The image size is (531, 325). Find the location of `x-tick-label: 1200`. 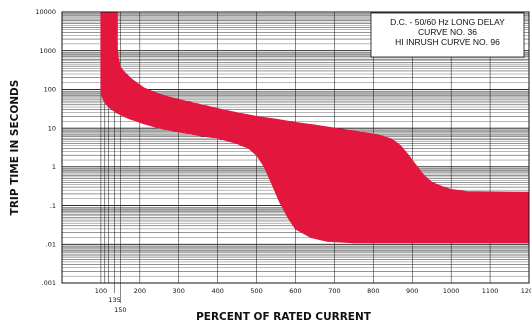

x-tick-label: 1200 is located at coordinates (526, 291).